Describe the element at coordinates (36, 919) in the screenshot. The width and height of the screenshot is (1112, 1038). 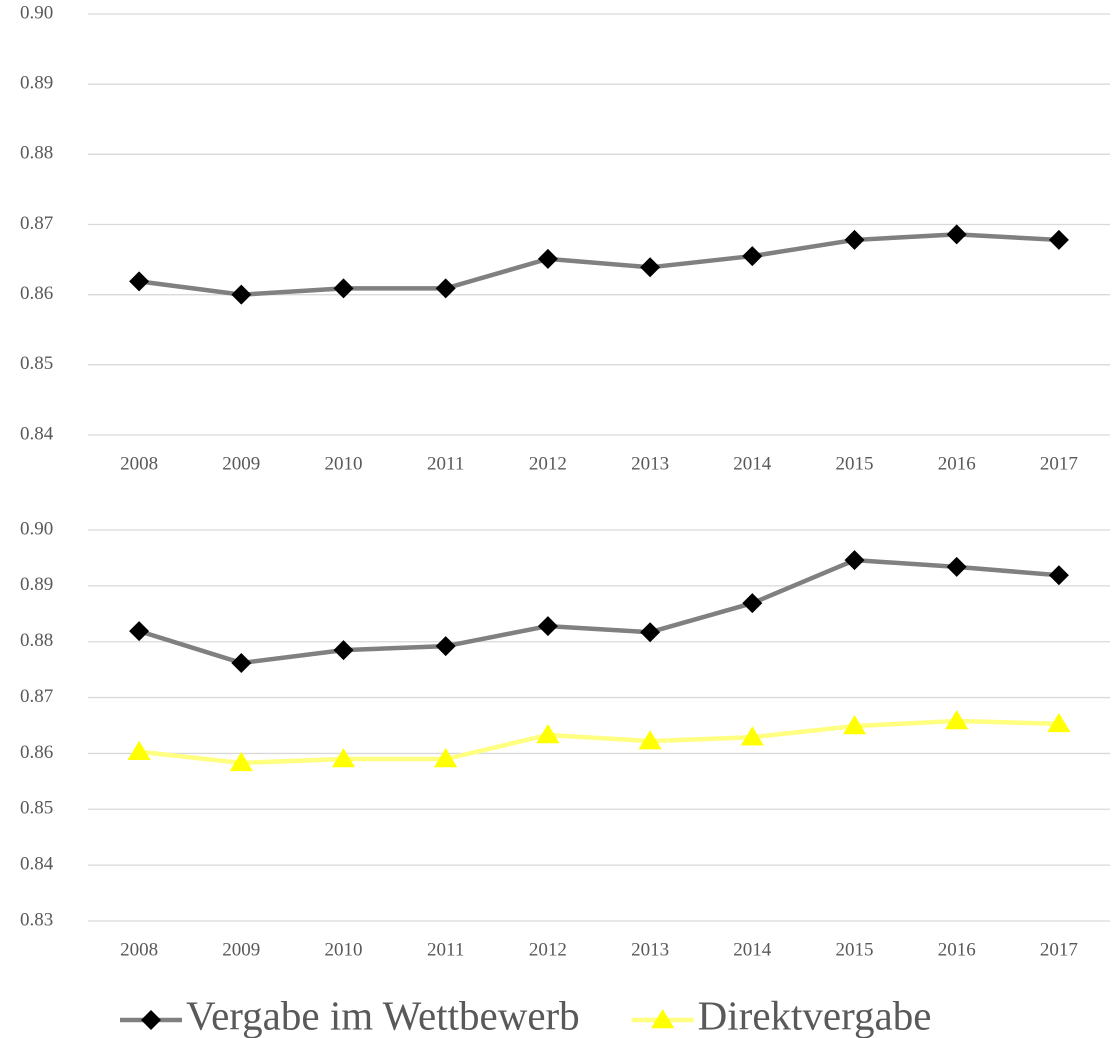
I see `y-tick-label: 0.83` at that location.